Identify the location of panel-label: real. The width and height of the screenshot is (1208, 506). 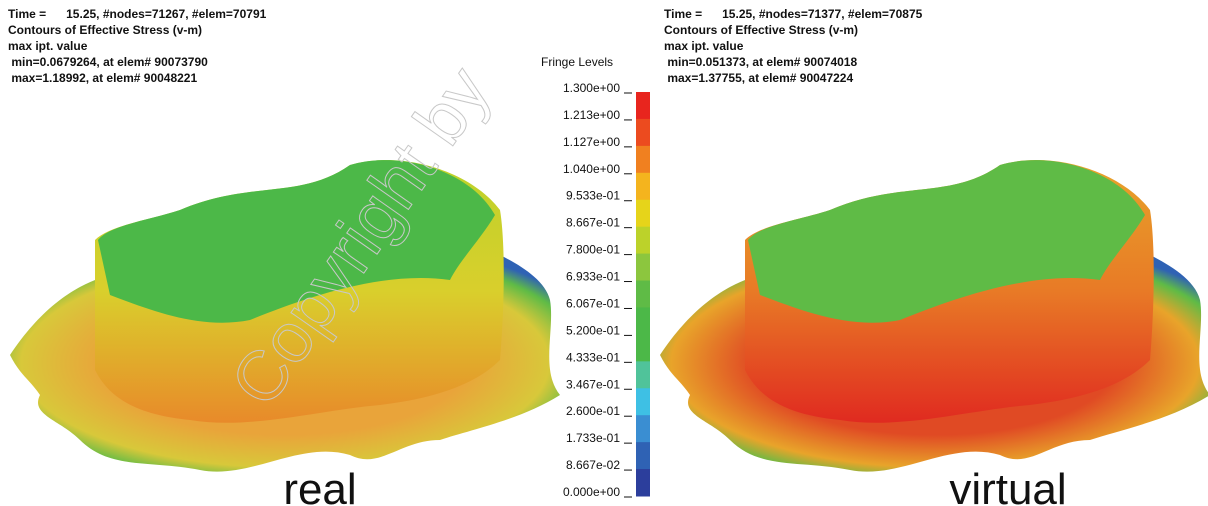
(319, 485).